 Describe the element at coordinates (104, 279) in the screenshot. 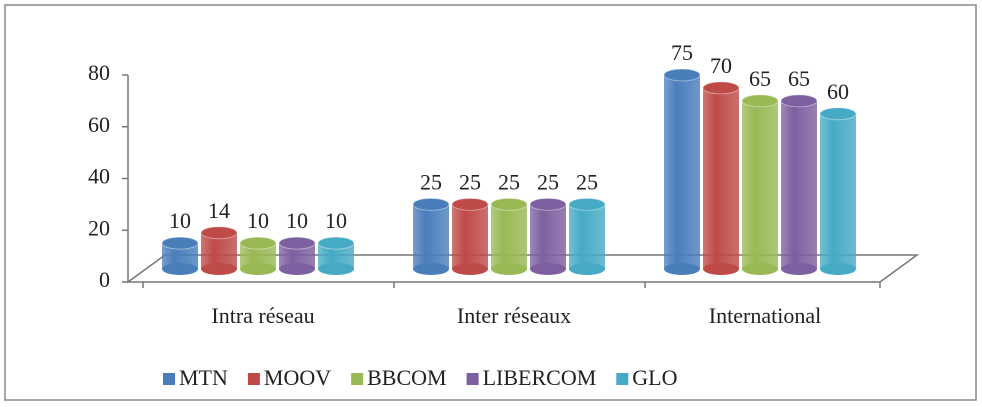

I see `y-tick-label: 0` at that location.